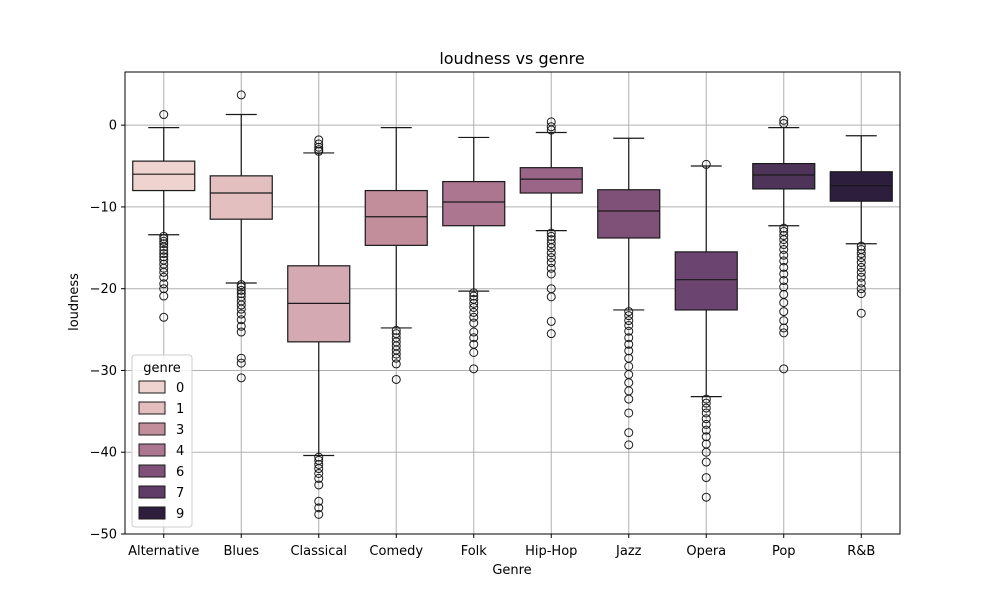  What do you see at coordinates (180, 409) in the screenshot?
I see `legend-label: 1` at bounding box center [180, 409].